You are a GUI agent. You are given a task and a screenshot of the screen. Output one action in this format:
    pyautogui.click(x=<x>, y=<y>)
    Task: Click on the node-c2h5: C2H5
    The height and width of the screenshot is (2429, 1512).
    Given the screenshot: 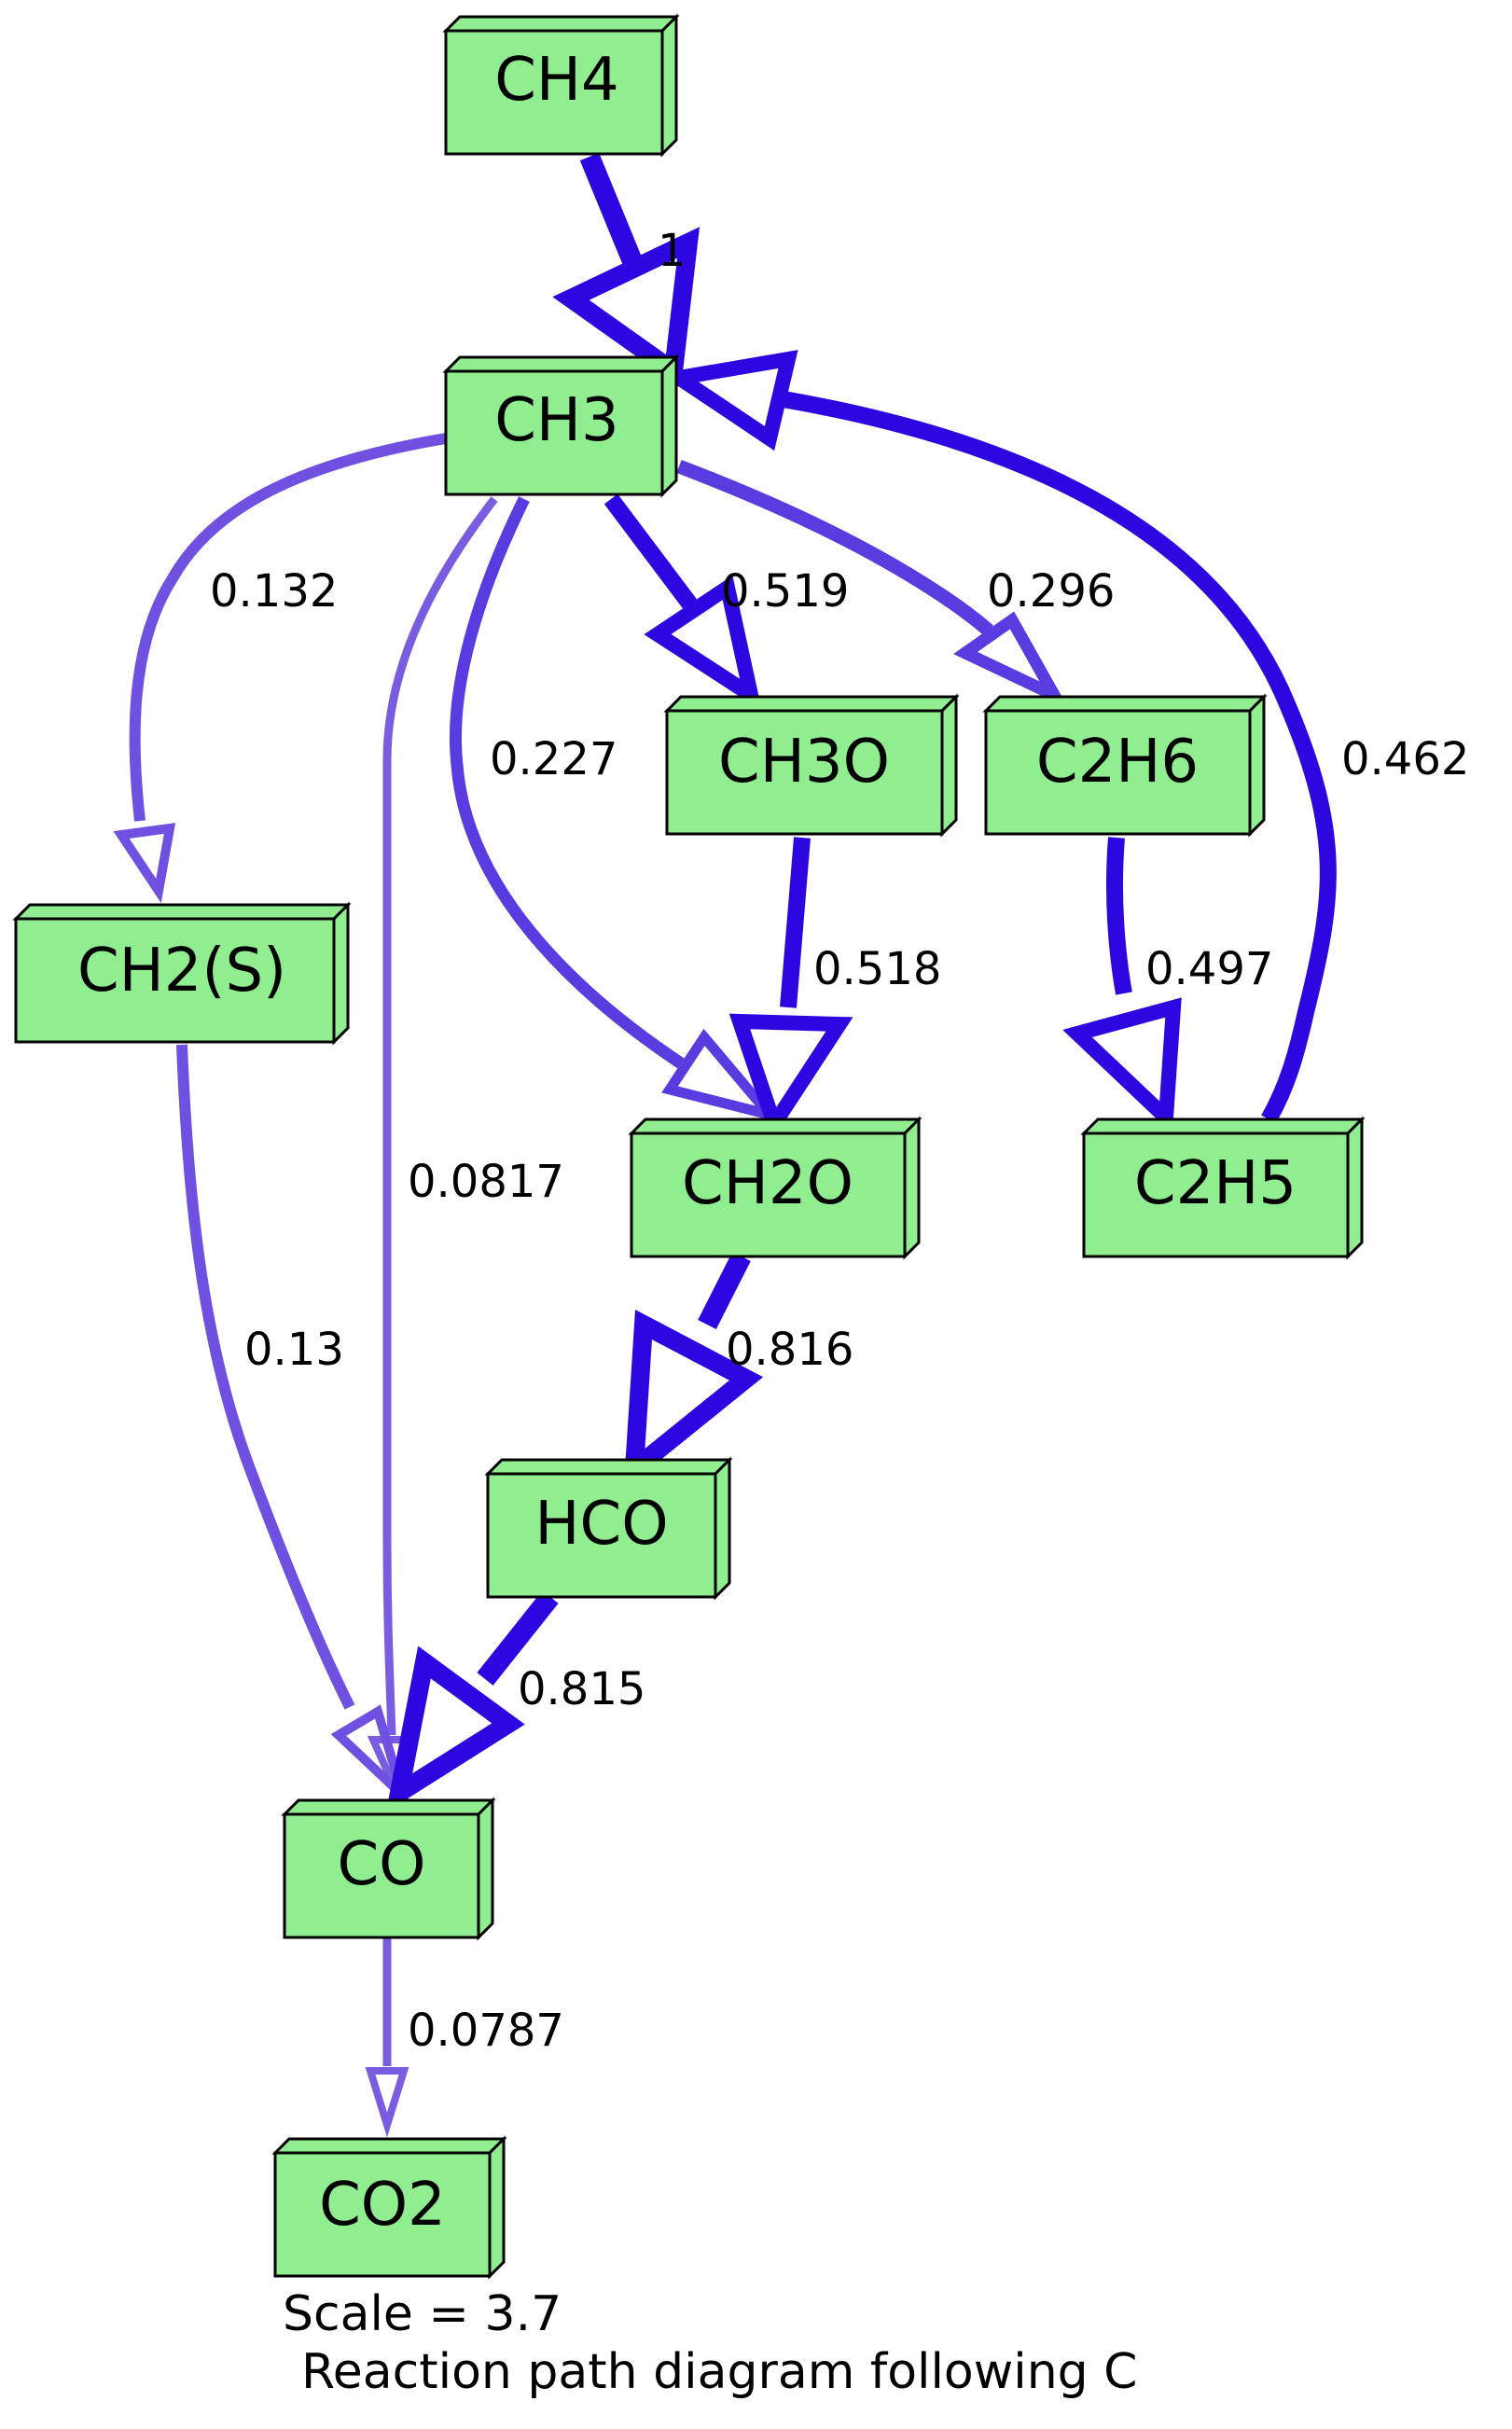 What is the action you would take?
    pyautogui.click(x=1223, y=1188)
    